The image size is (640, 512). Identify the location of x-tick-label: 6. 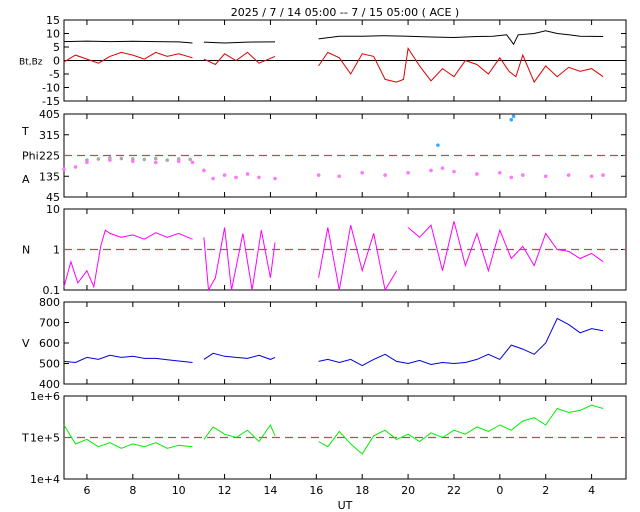
(86, 490).